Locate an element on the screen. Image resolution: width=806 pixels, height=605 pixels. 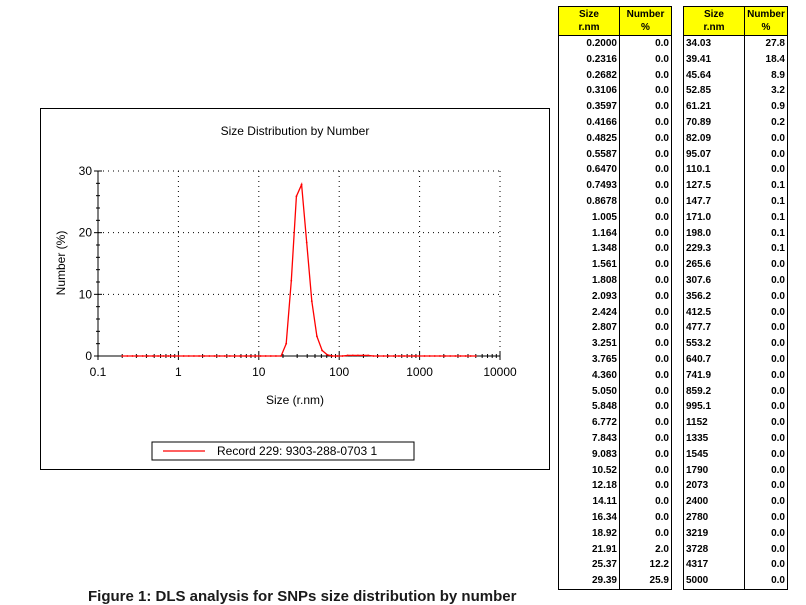
table-row: 12.18 0.0 is located at coordinates (615, 486).